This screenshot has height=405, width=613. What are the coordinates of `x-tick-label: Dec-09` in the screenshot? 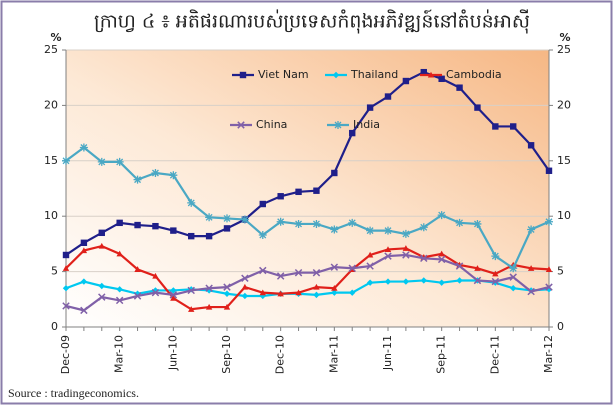 It's located at (65, 354).